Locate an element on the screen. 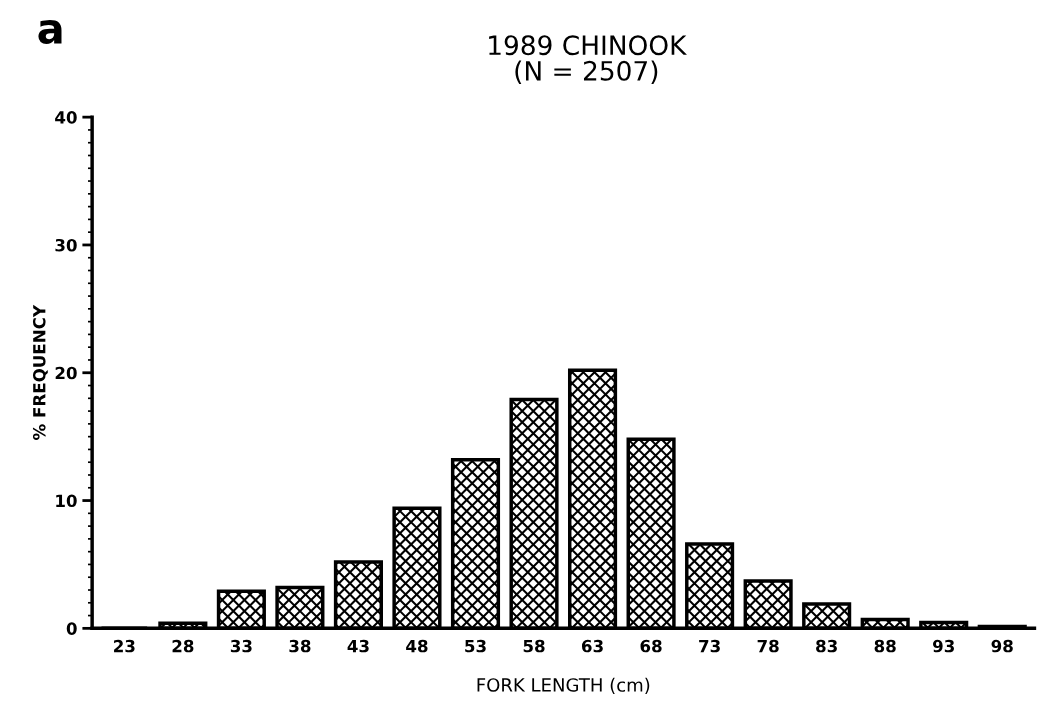  x-tick-label: 68 is located at coordinates (651, 646).